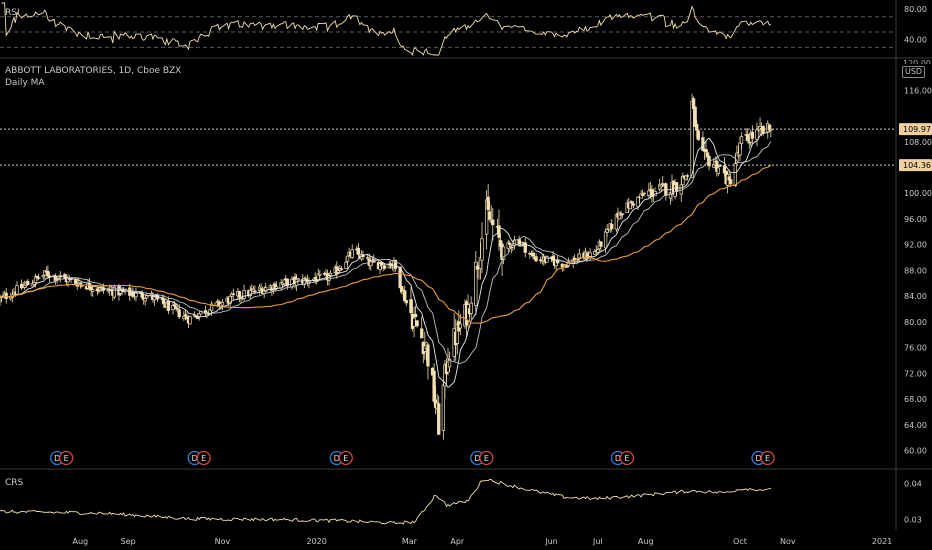 The image size is (932, 550). Describe the element at coordinates (740, 541) in the screenshot. I see `time-axis-label: Oct` at that location.